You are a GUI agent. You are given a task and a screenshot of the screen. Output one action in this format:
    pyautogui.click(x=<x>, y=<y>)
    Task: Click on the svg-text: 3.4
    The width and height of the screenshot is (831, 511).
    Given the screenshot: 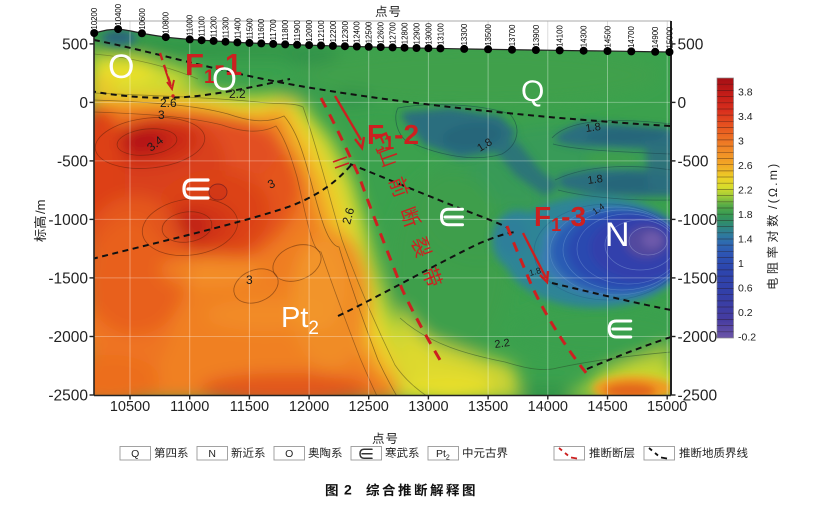 What is the action you would take?
    pyautogui.click(x=745, y=117)
    